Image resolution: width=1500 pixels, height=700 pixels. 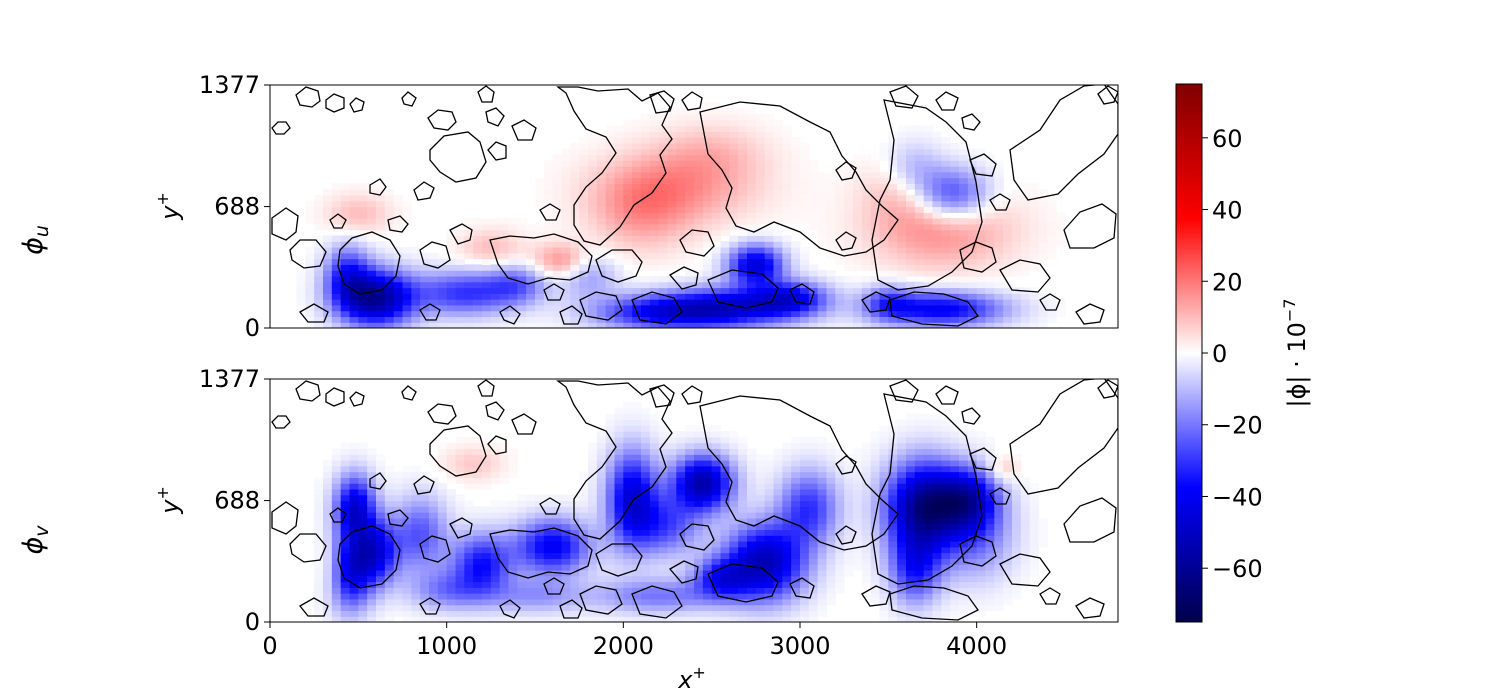 What do you see at coordinates (229, 85) in the screenshot?
I see `y-tick-label: 1377` at bounding box center [229, 85].